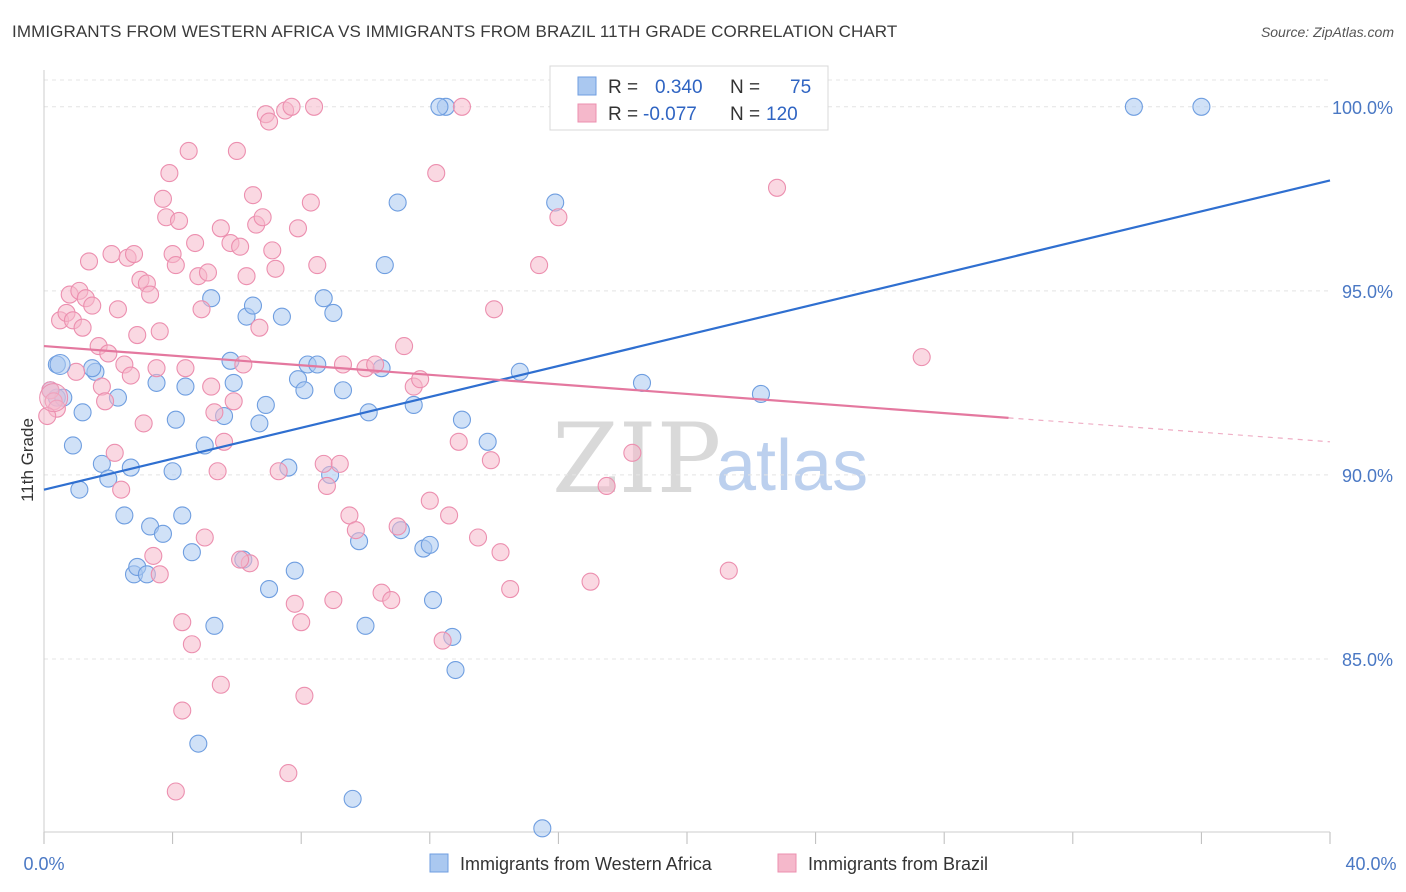 The image size is (1406, 892). I want to click on trend-line-brazil-extension, so click(1169, 430).